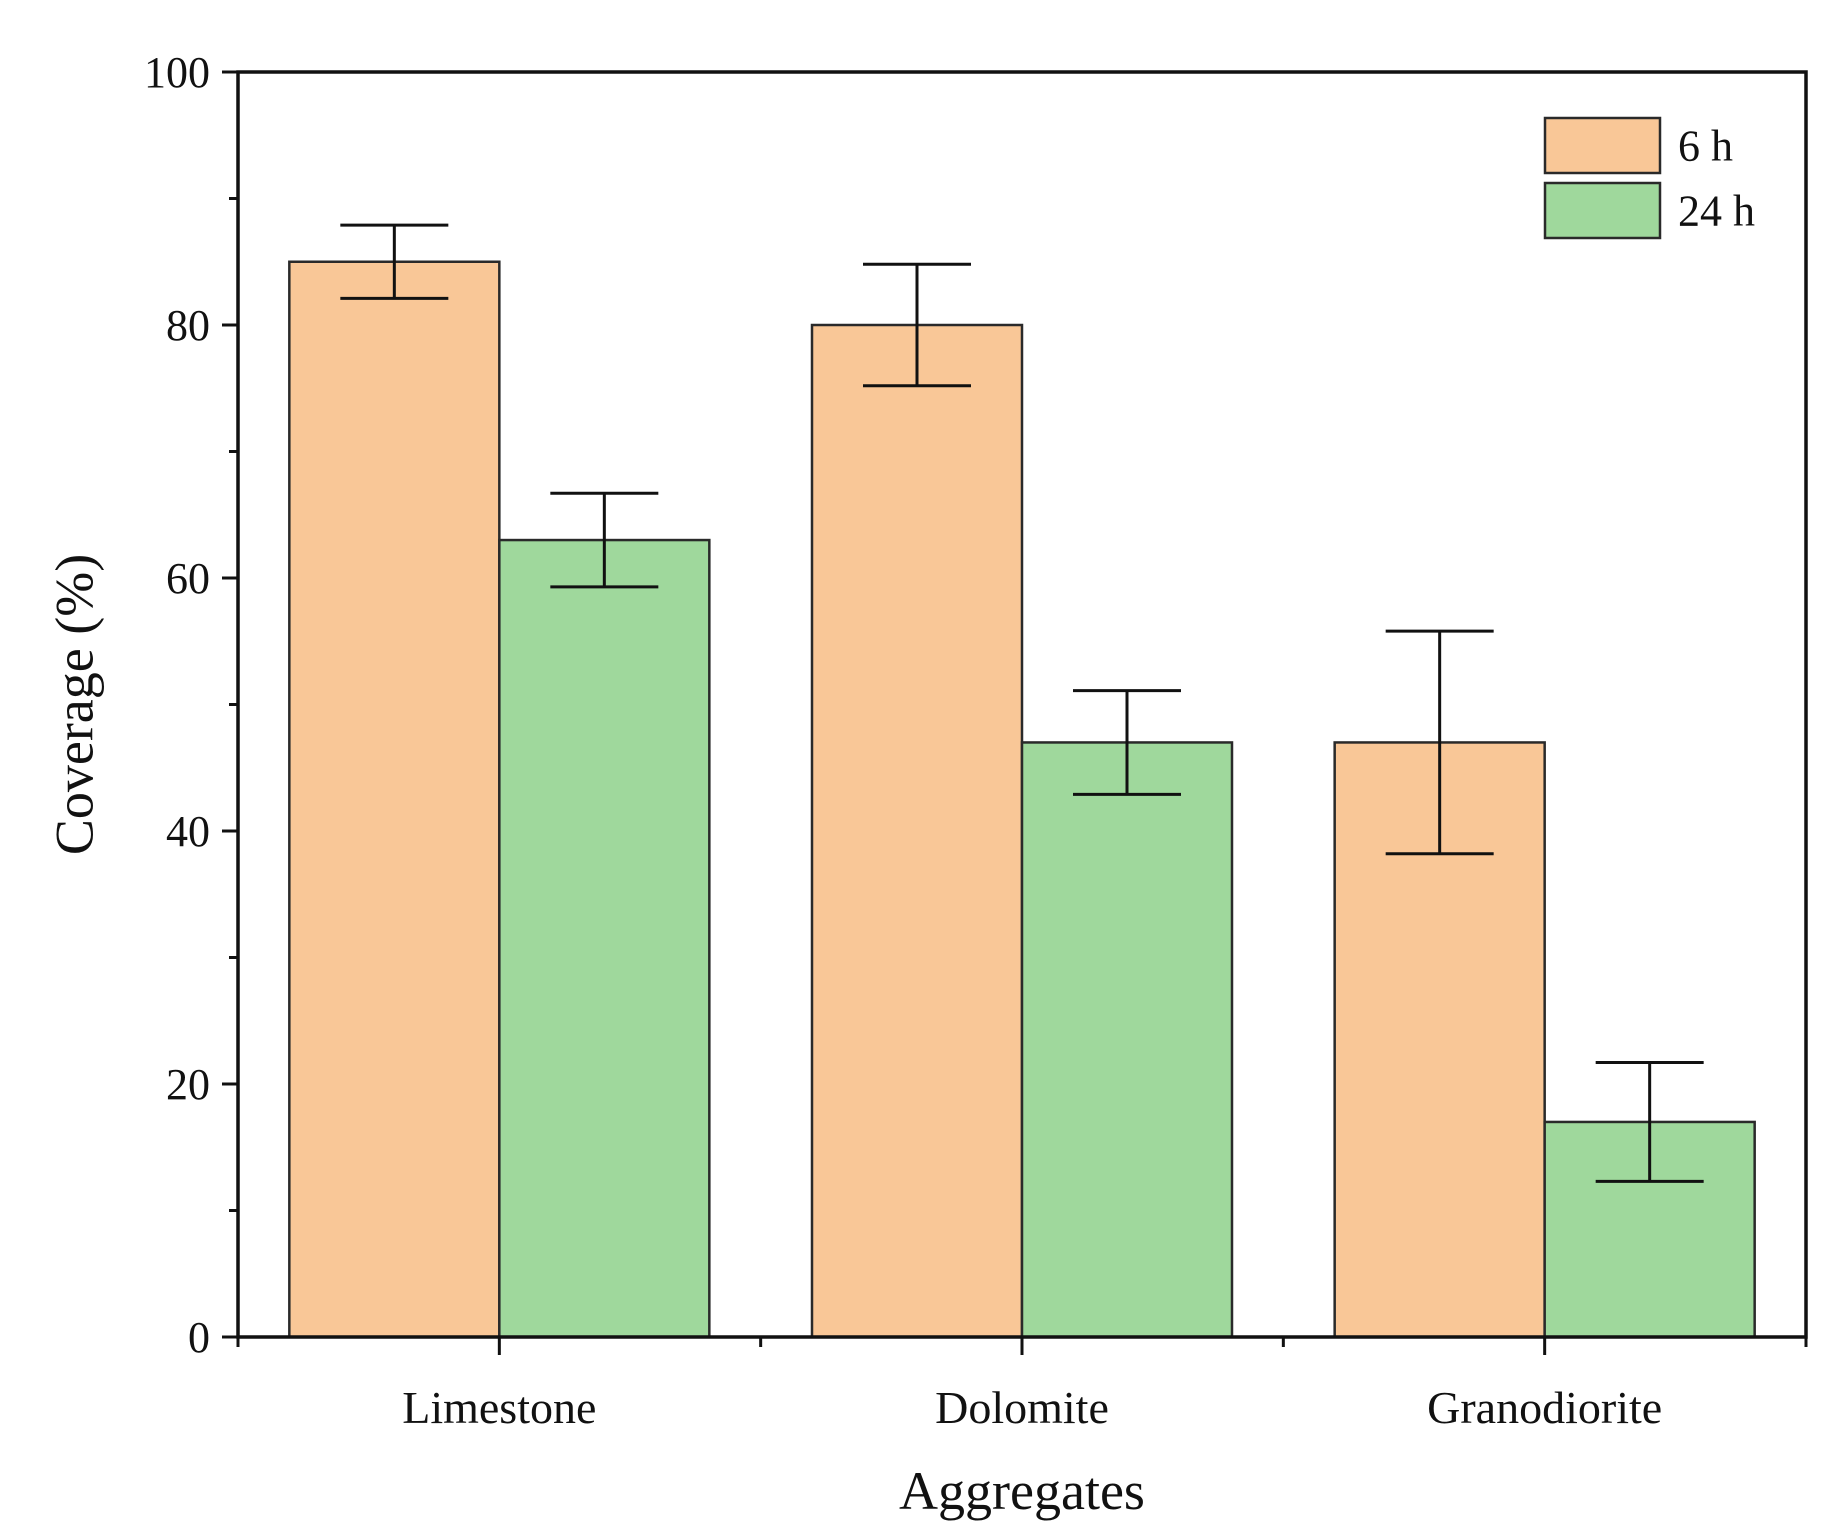 This screenshot has height=1530, width=1840. I want to click on legend-item-6h: 6 h, so click(1638, 145).